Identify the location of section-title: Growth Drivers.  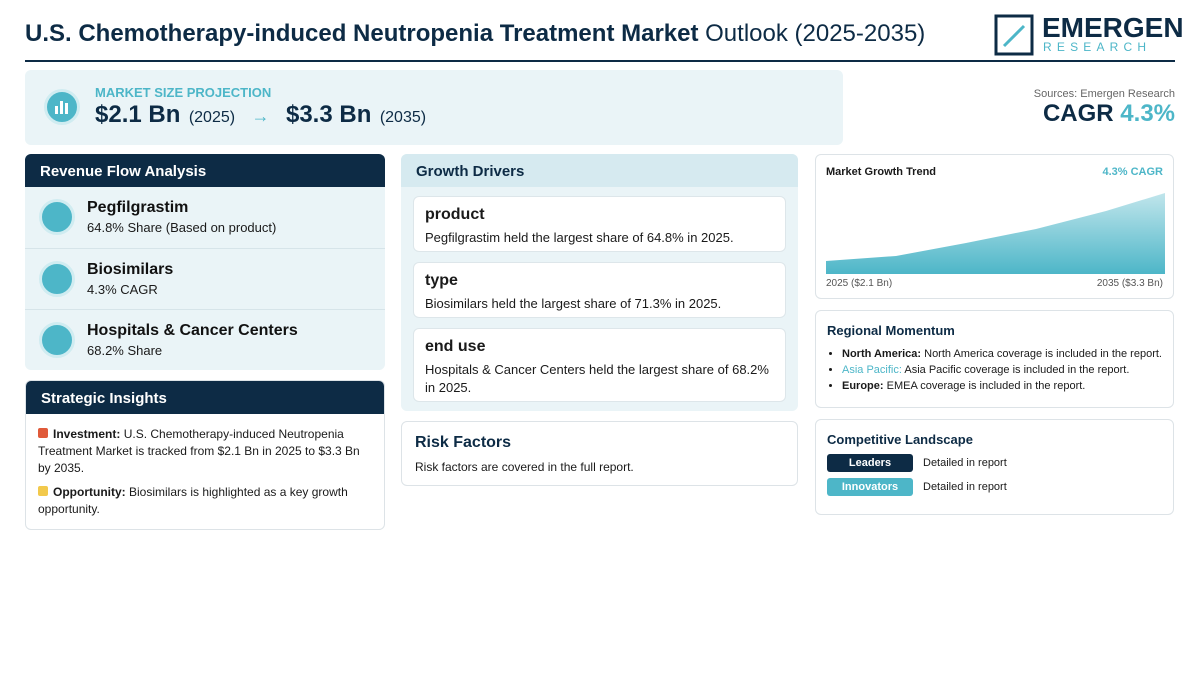
(599, 170).